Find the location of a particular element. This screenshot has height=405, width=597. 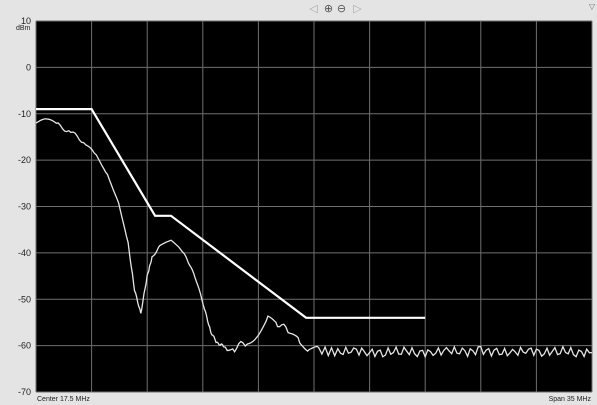

y-tick-label: -50 is located at coordinates (24, 299).